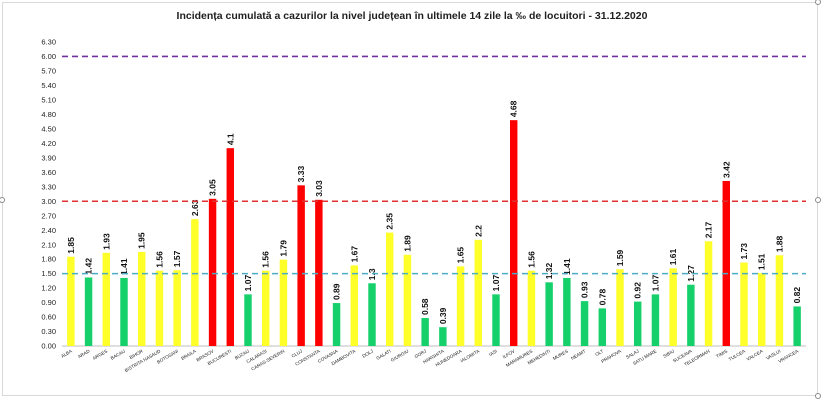 The height and width of the screenshot is (401, 824). Describe the element at coordinates (407, 300) in the screenshot. I see `bar-giurgiu` at that location.